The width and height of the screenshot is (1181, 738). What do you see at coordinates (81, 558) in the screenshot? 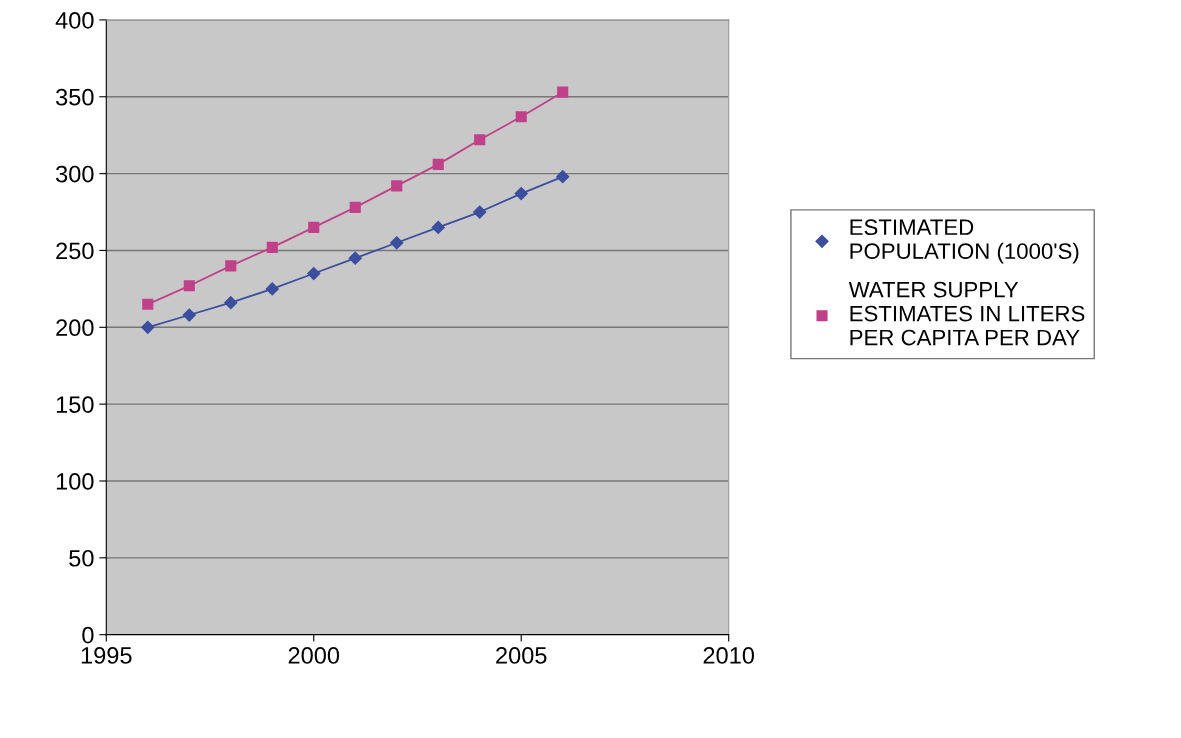
I see `y-tick-label: 50` at bounding box center [81, 558].